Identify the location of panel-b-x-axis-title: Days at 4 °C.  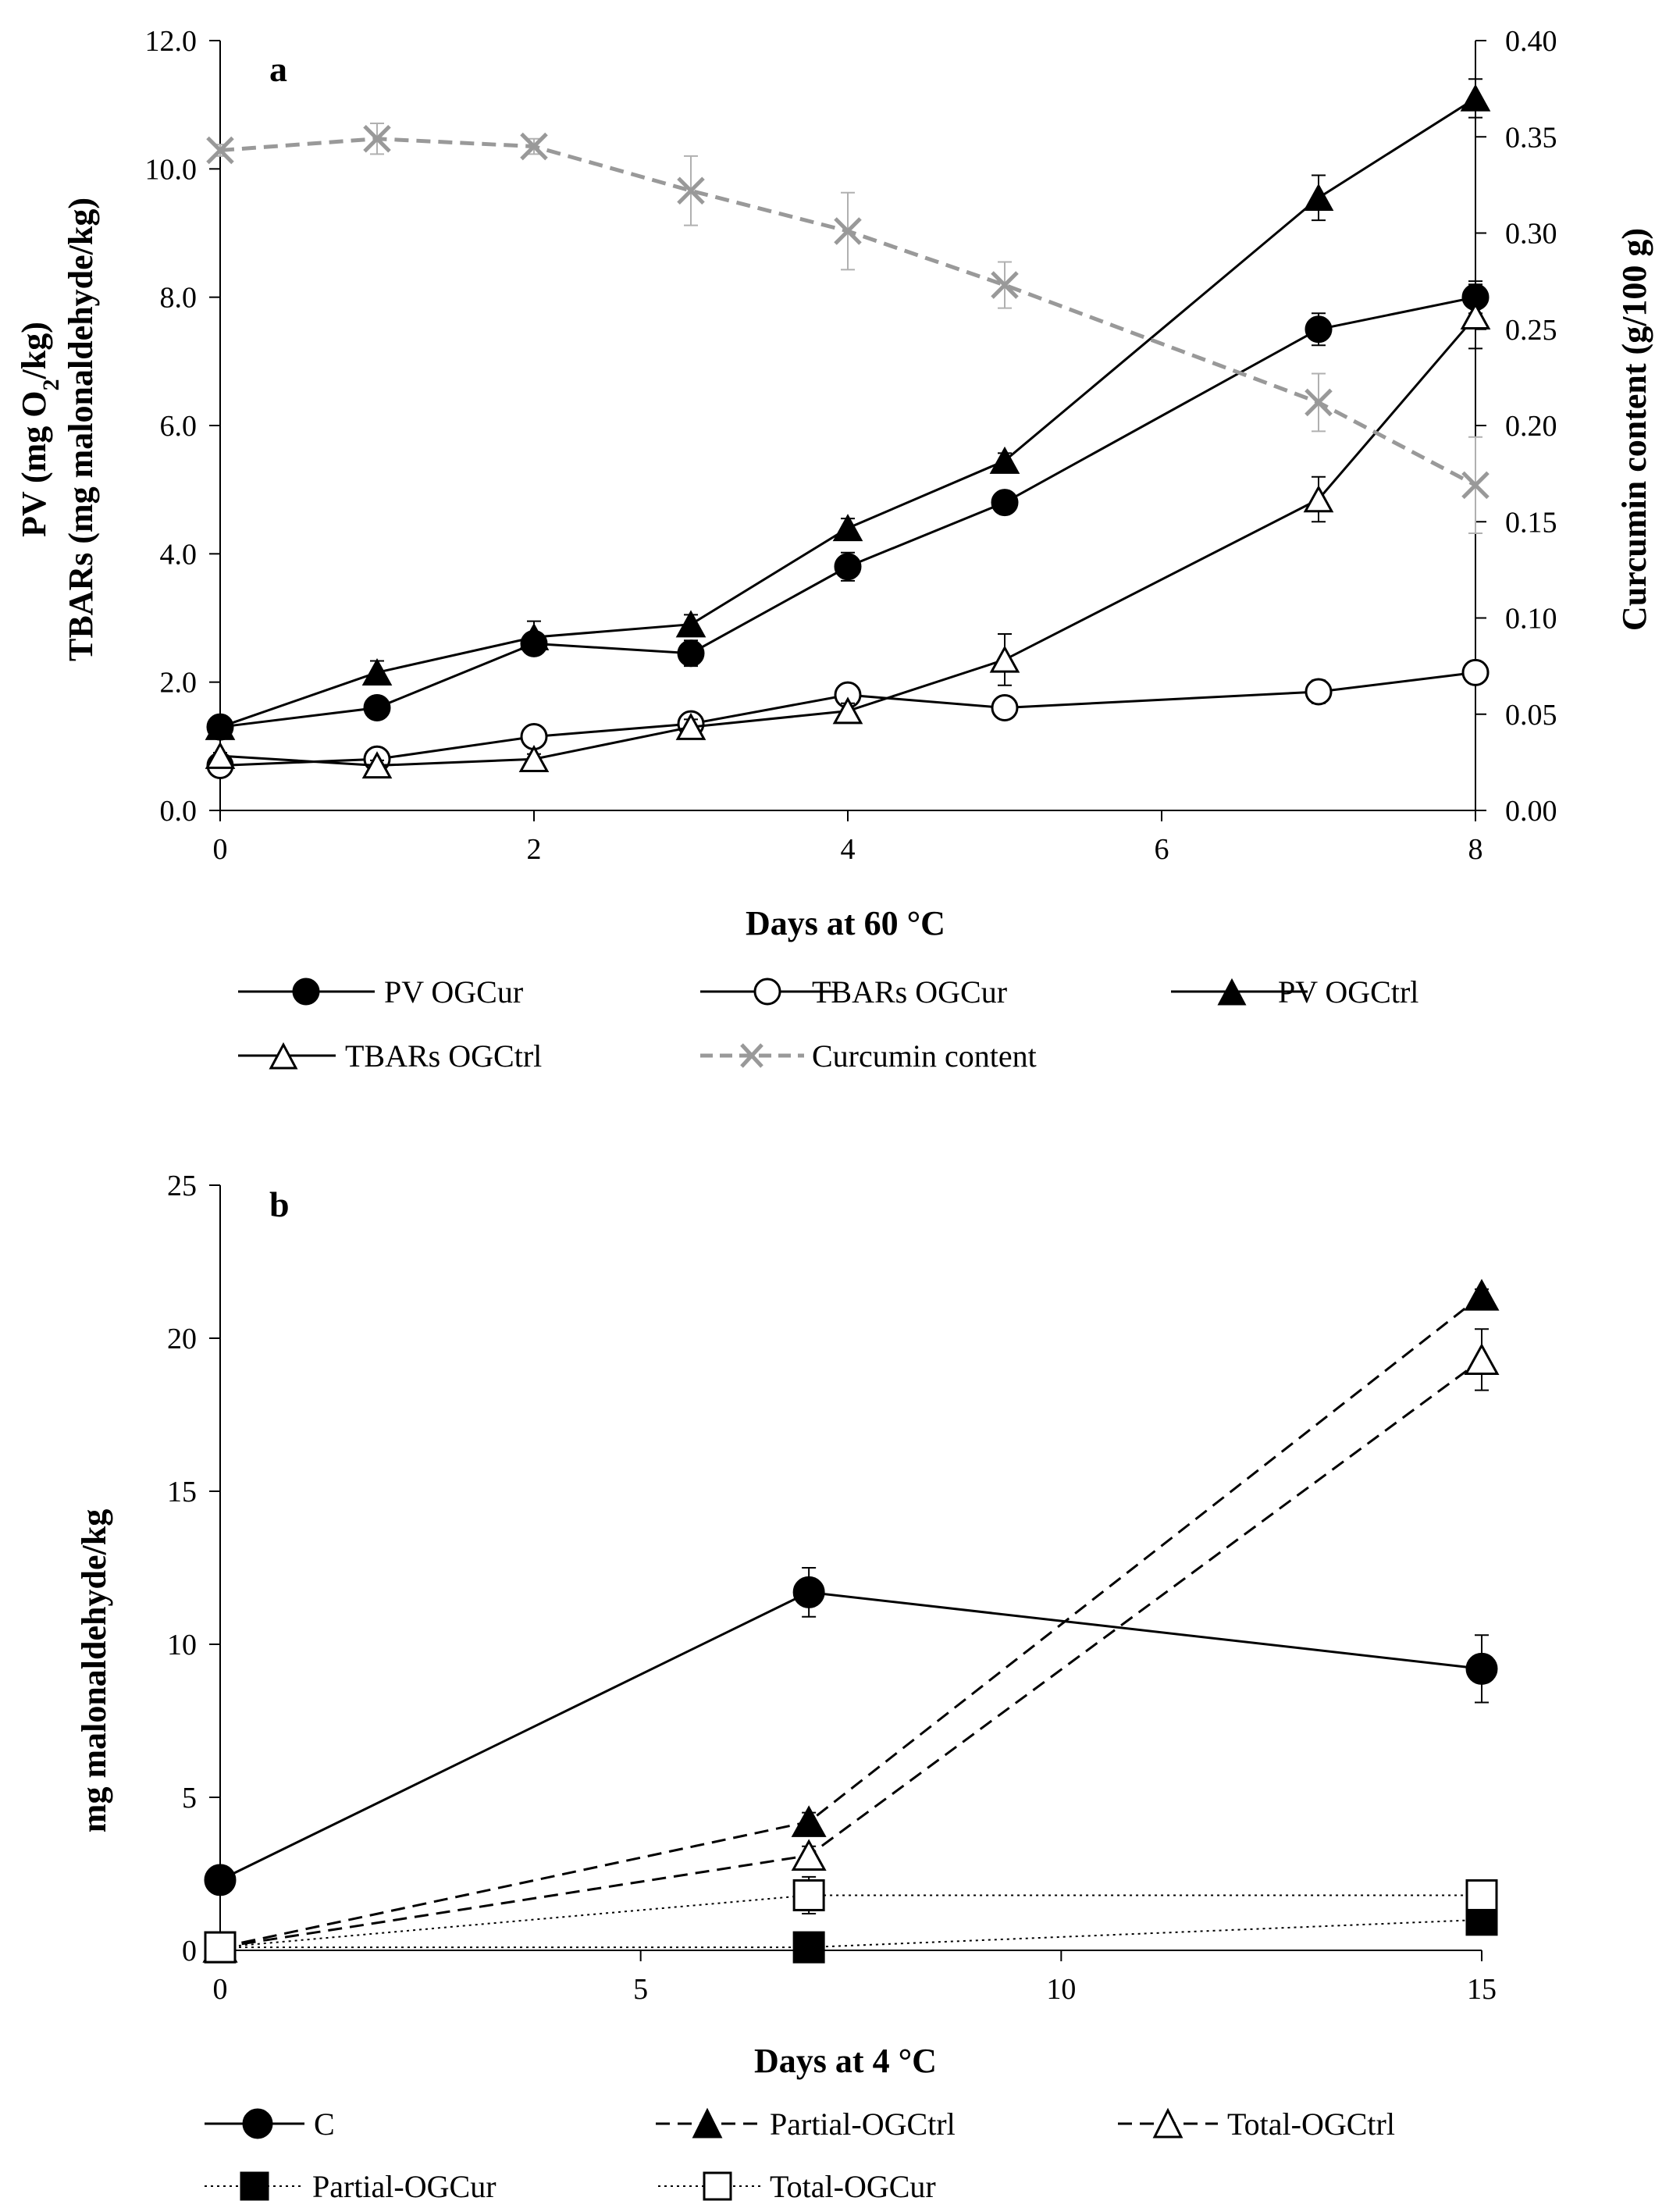
(845, 2061).